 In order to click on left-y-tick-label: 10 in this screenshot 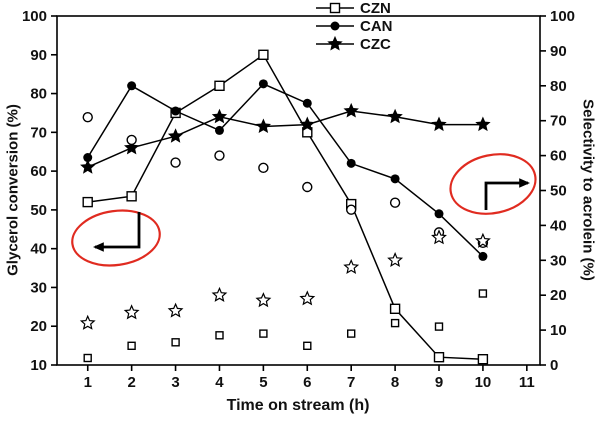, I will do `click(38, 365)`.